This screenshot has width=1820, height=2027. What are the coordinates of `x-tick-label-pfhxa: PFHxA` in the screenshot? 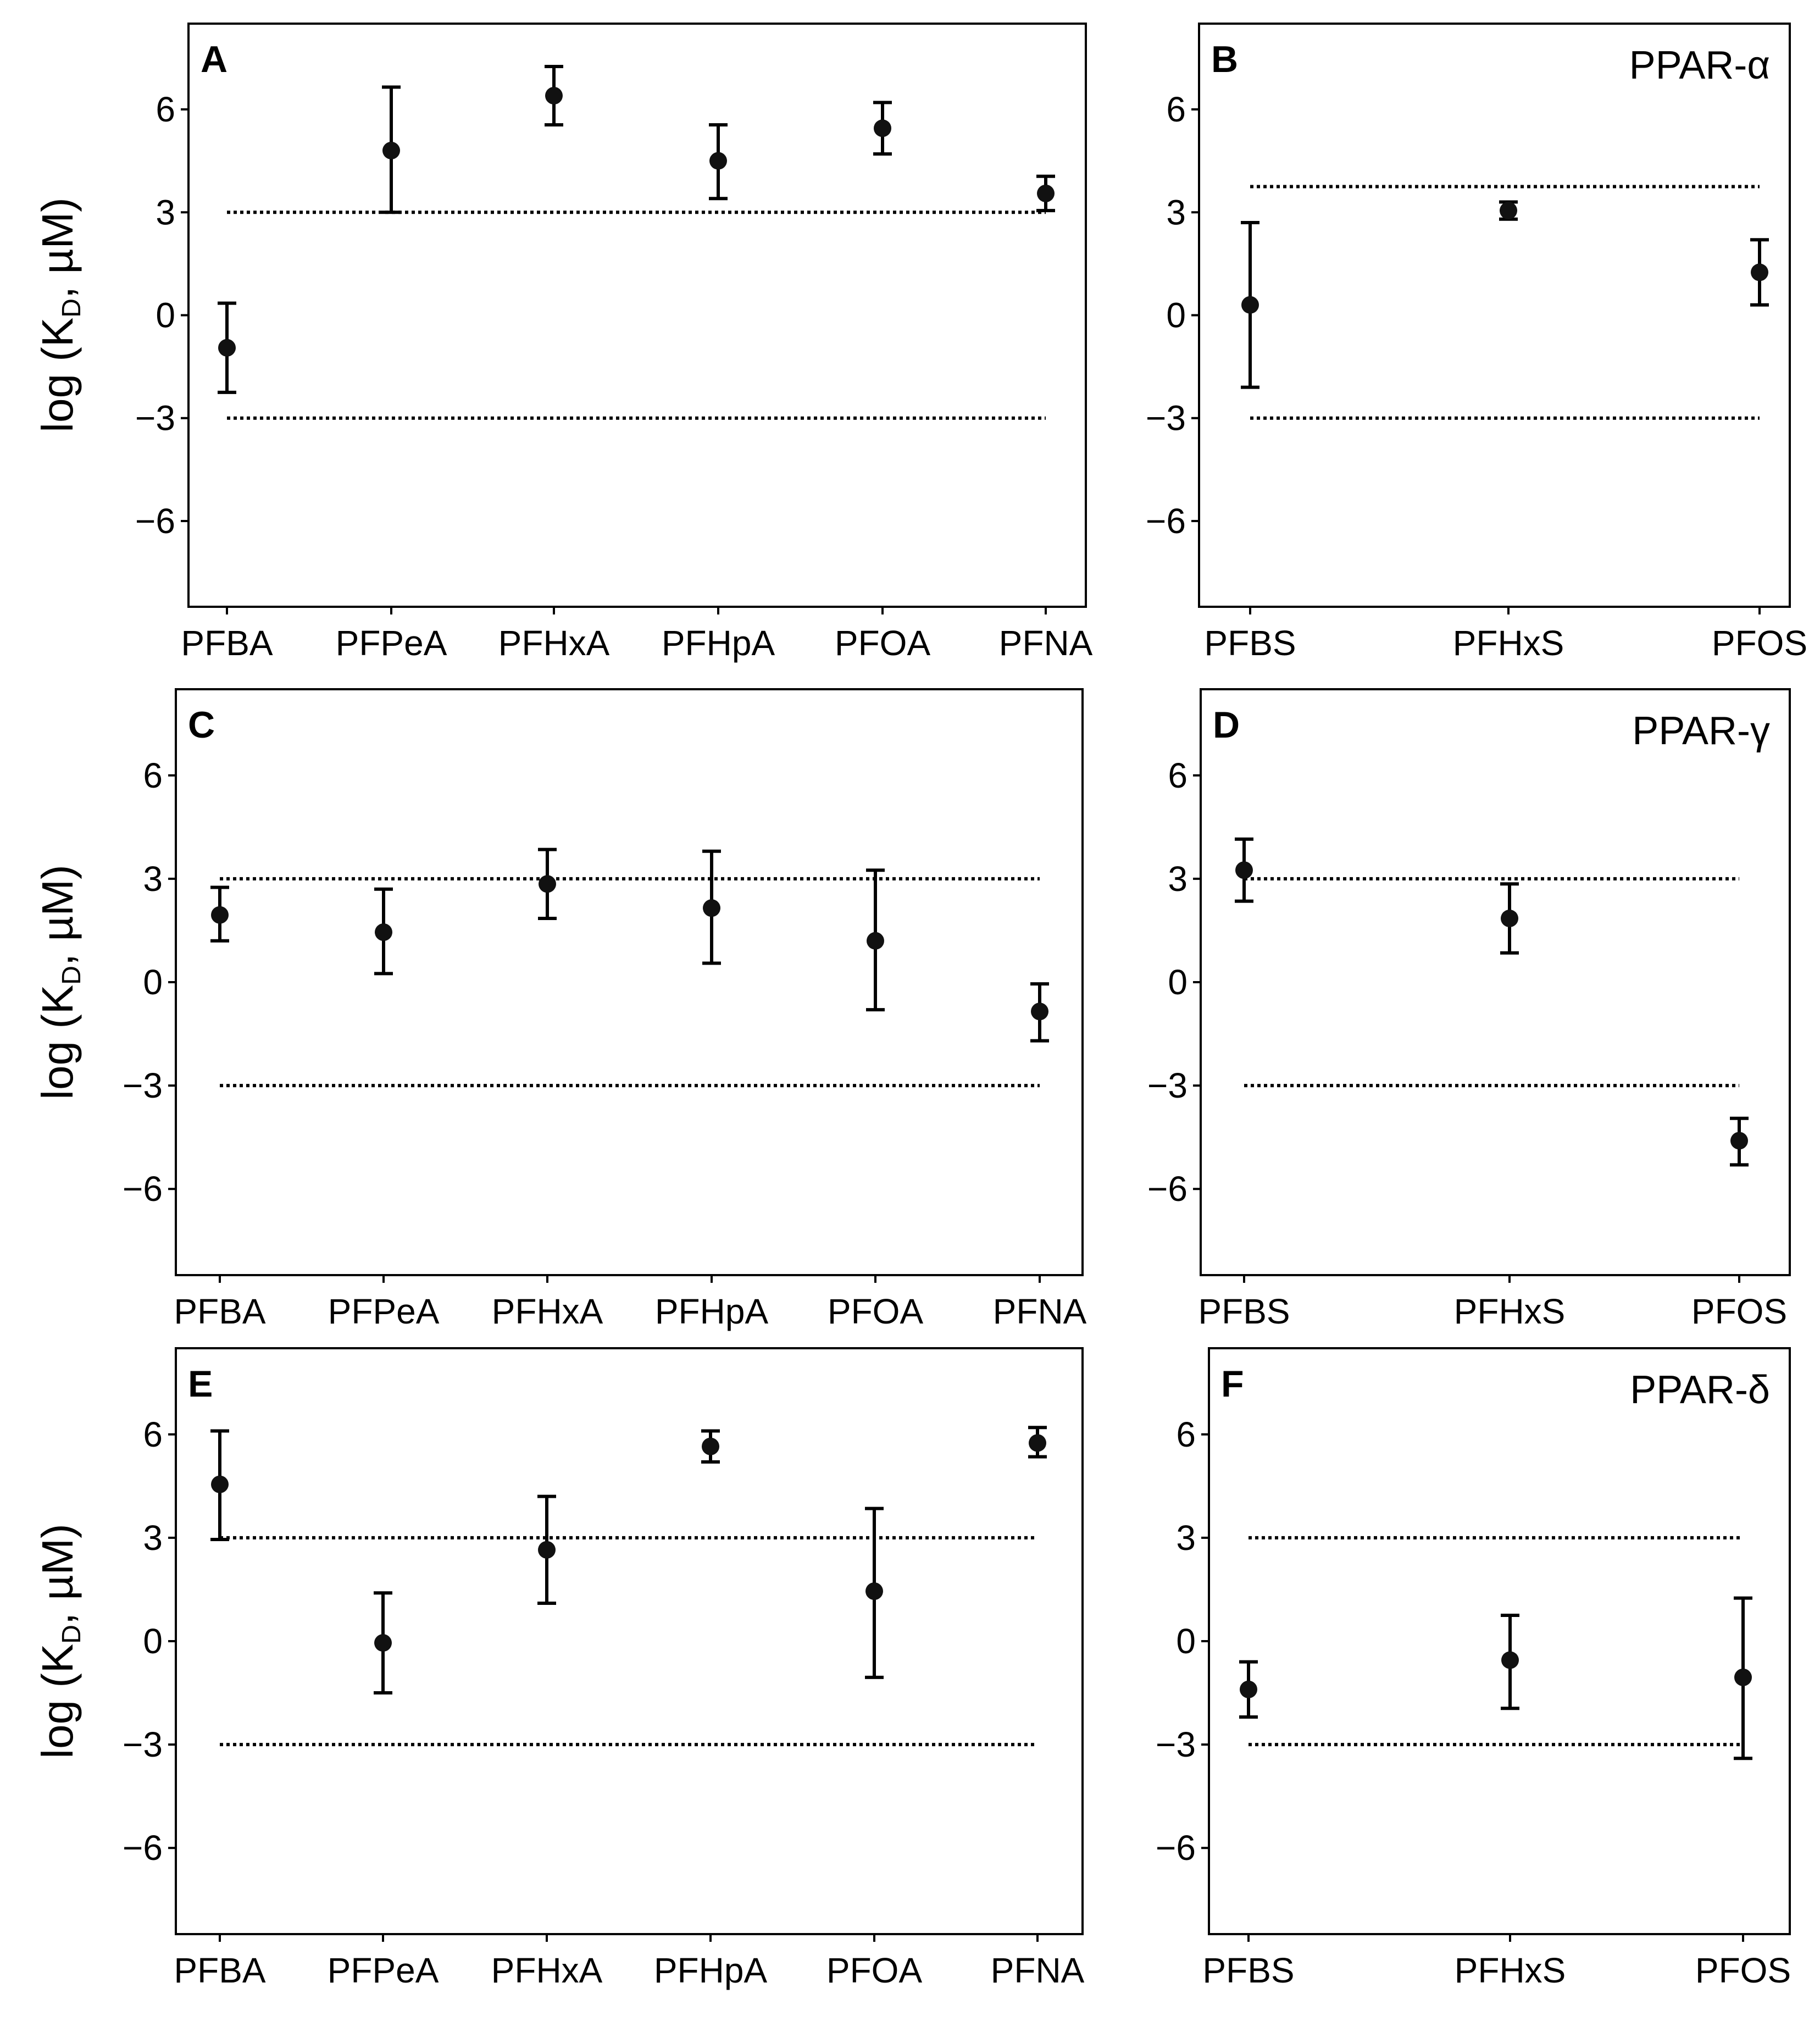 It's located at (547, 1311).